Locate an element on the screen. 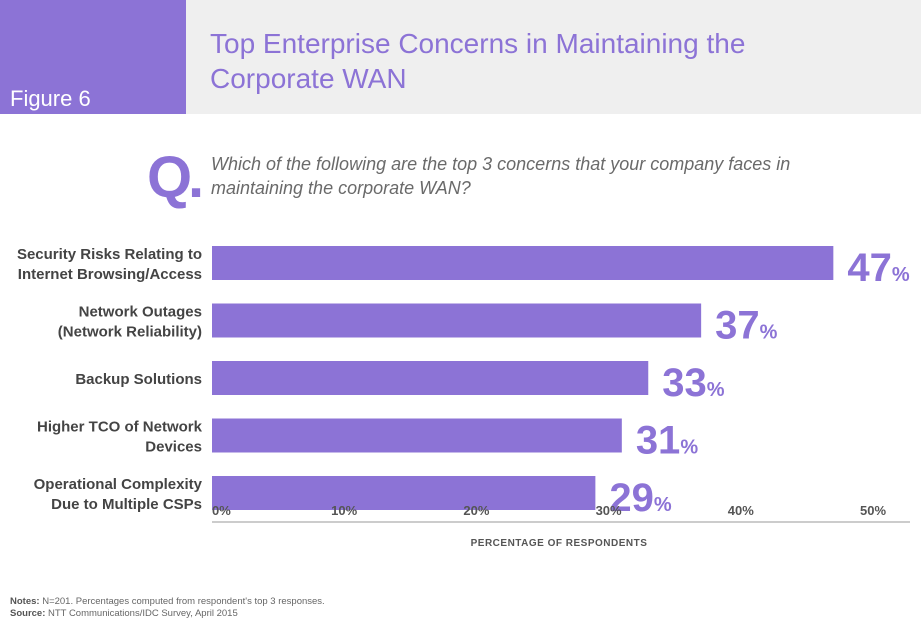 The image size is (921, 624). x-axis-title: PERCENTAGE OF RESPONDENTS is located at coordinates (559, 543).